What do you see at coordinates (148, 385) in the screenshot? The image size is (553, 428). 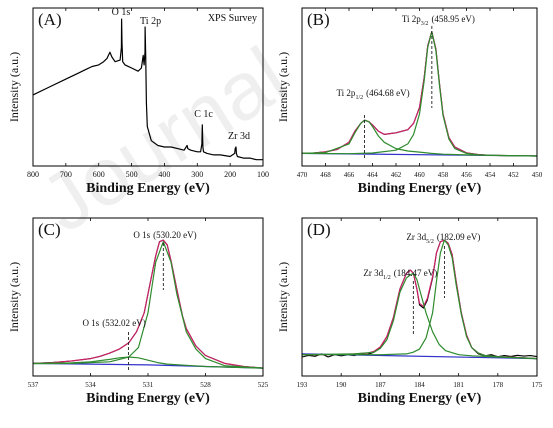 I see `x-tick-label: 531` at bounding box center [148, 385].